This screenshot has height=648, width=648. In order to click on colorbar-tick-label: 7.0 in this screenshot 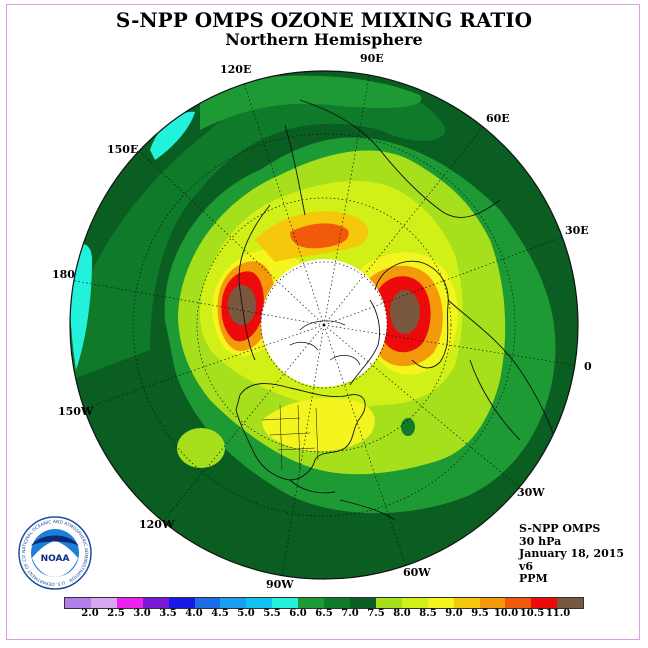, I will do `click(350, 613)`.